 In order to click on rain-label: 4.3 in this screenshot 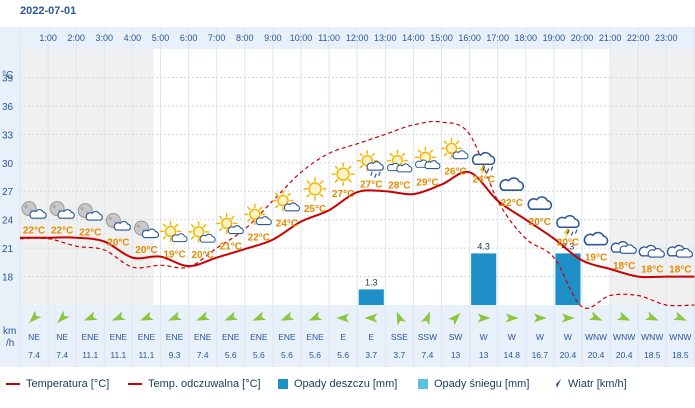, I will do `click(568, 246)`.